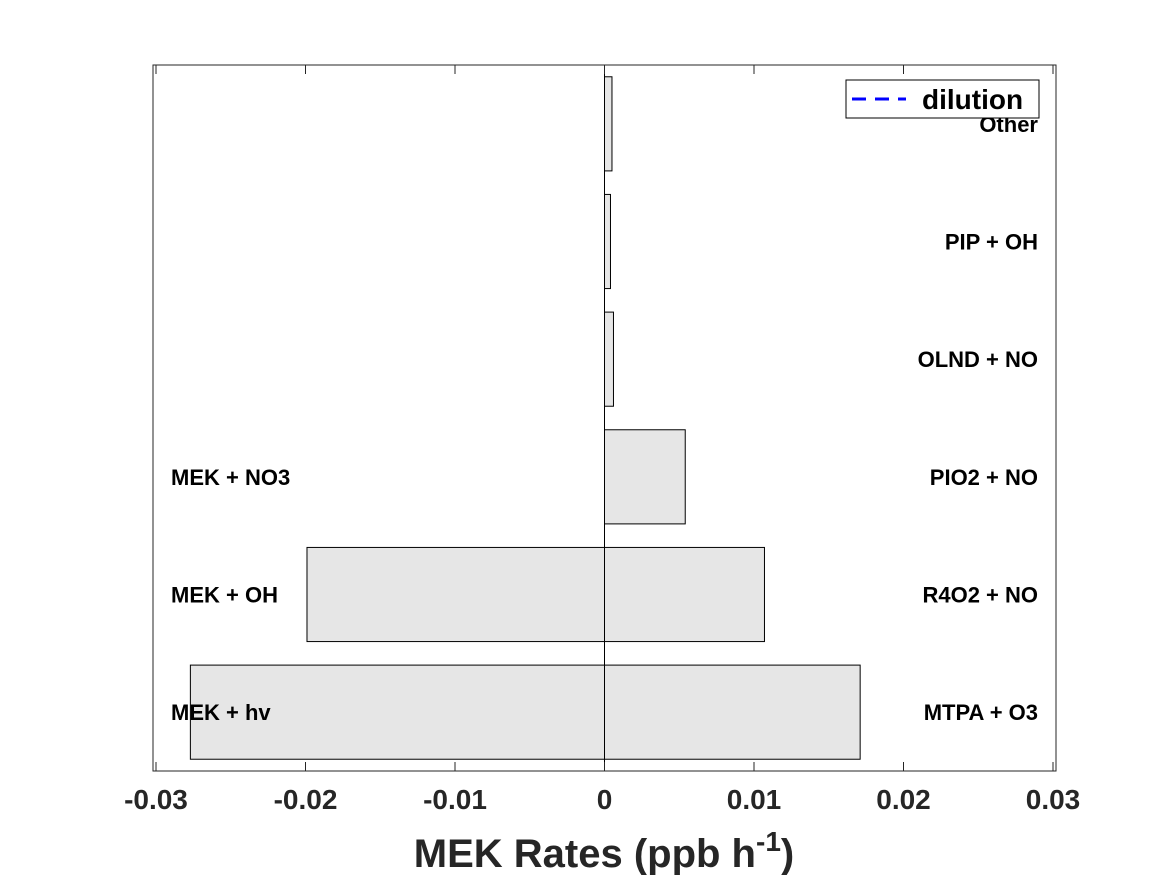 The height and width of the screenshot is (875, 1167). What do you see at coordinates (156, 799) in the screenshot?
I see `x-tick-label-0: -0.03` at bounding box center [156, 799].